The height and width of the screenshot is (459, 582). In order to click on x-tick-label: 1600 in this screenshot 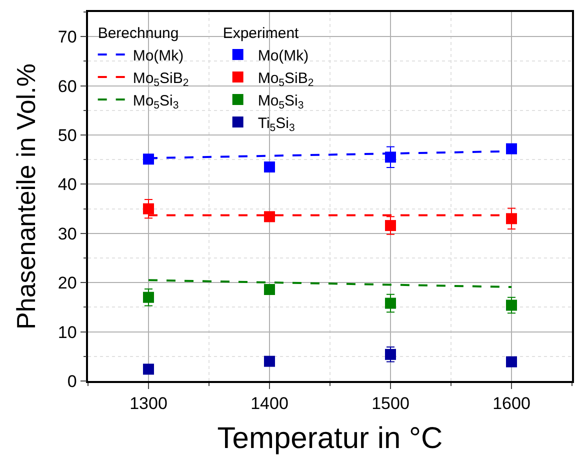, I will do `click(511, 404)`.